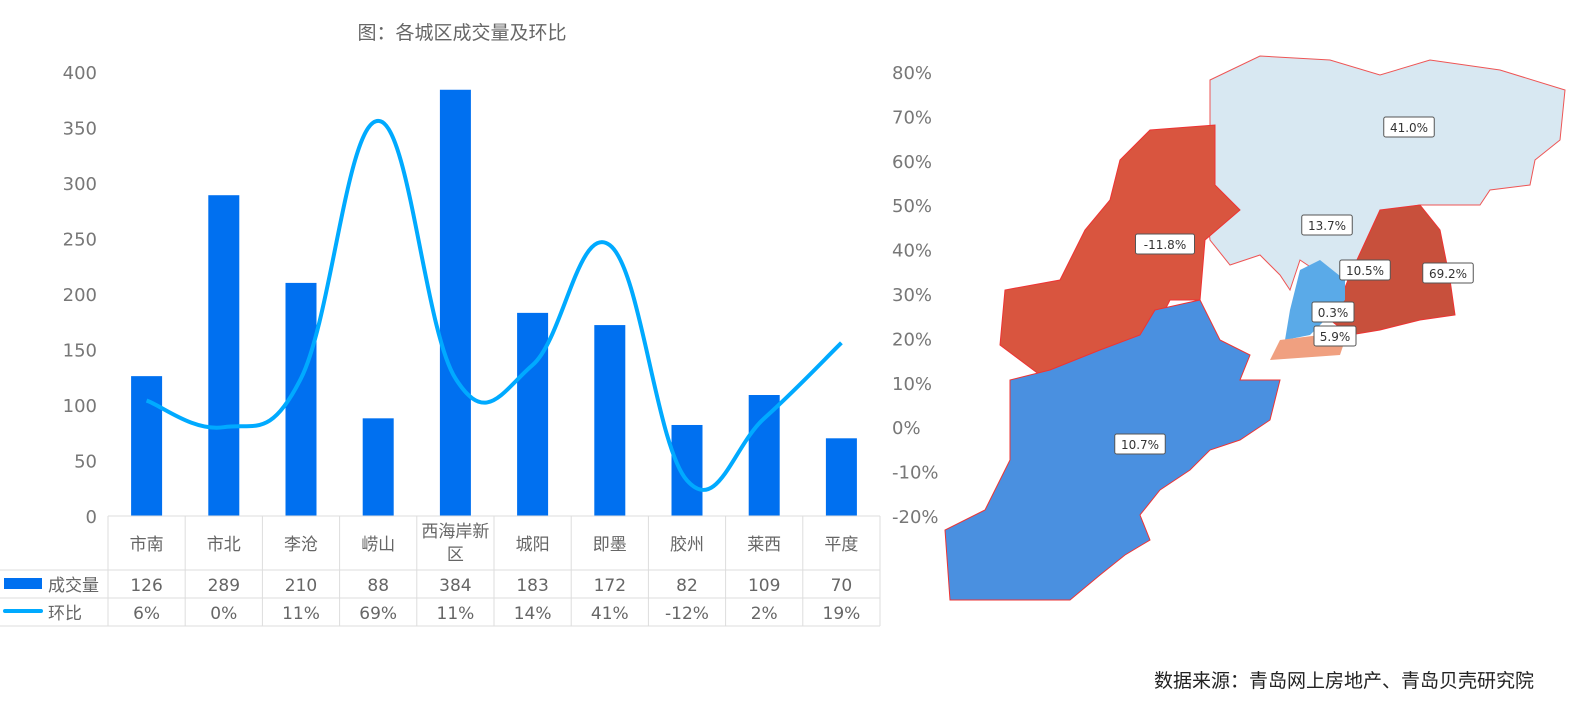 The width and height of the screenshot is (1582, 710). Describe the element at coordinates (461, 33) in the screenshot. I see `chart-title: 图：各城区成交量及环比` at that location.